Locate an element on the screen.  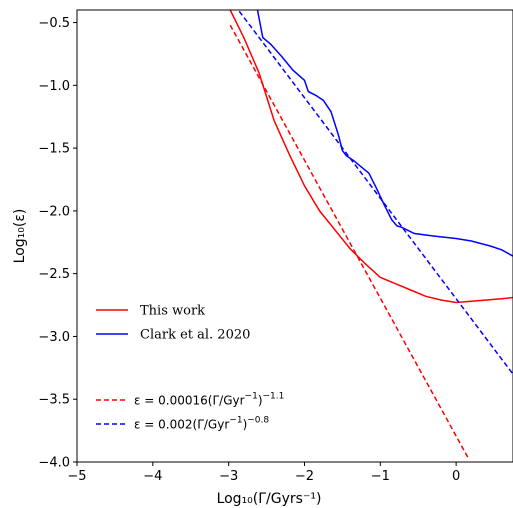
y-tick-label: −1.5 is located at coordinates (54, 149).